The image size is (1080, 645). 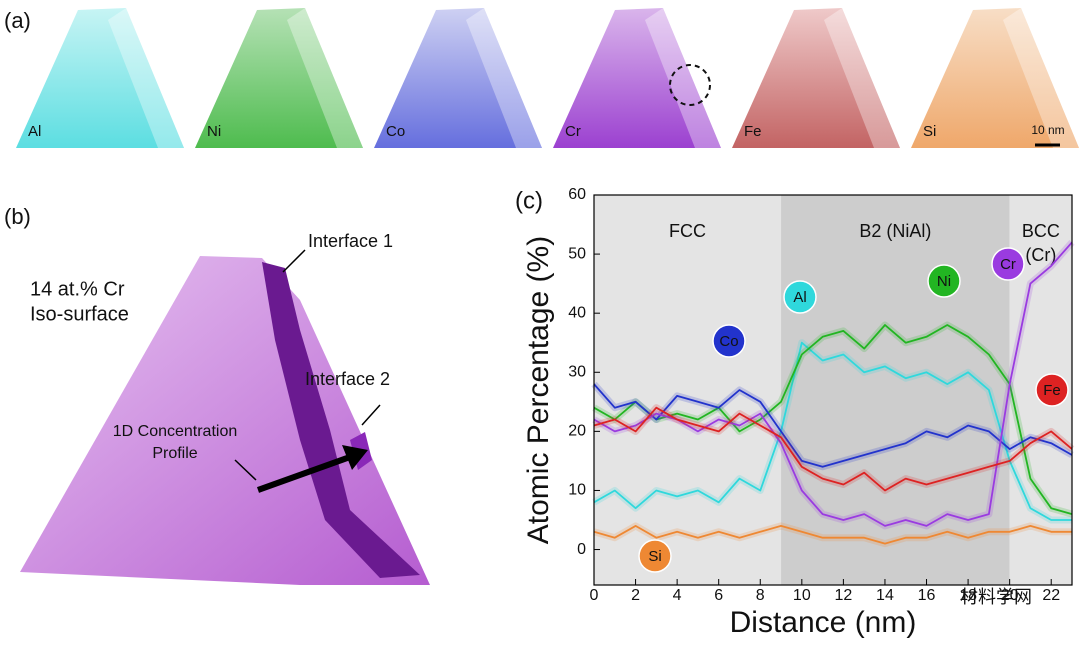 I want to click on annotation: Interface 1, so click(x=350, y=241).